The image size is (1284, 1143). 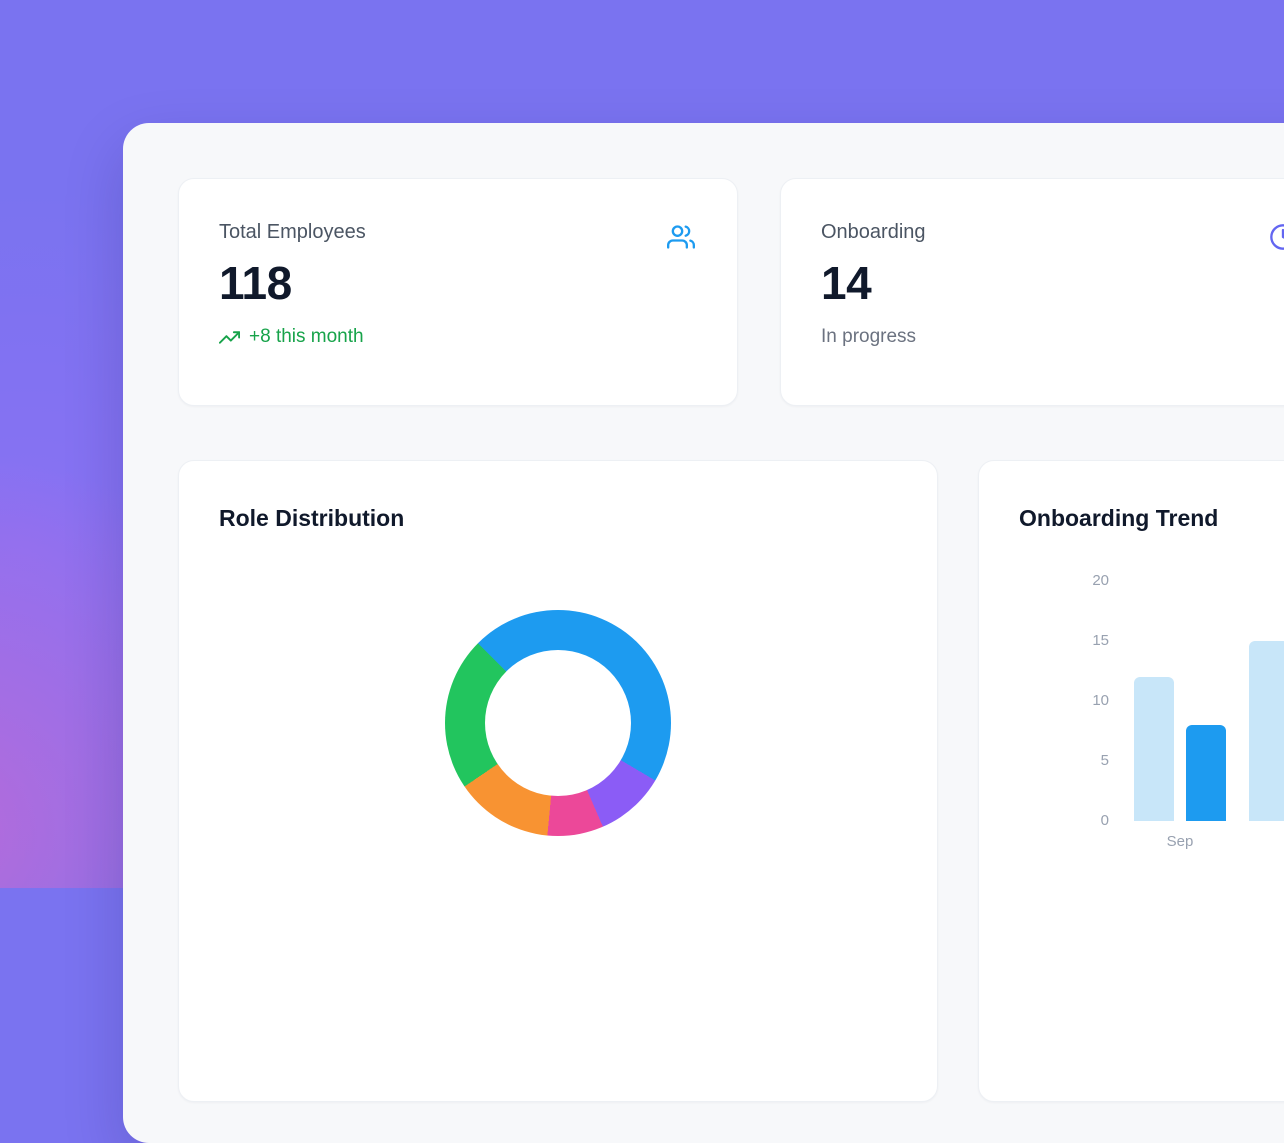 I want to click on stat-value: 118, so click(x=255, y=283).